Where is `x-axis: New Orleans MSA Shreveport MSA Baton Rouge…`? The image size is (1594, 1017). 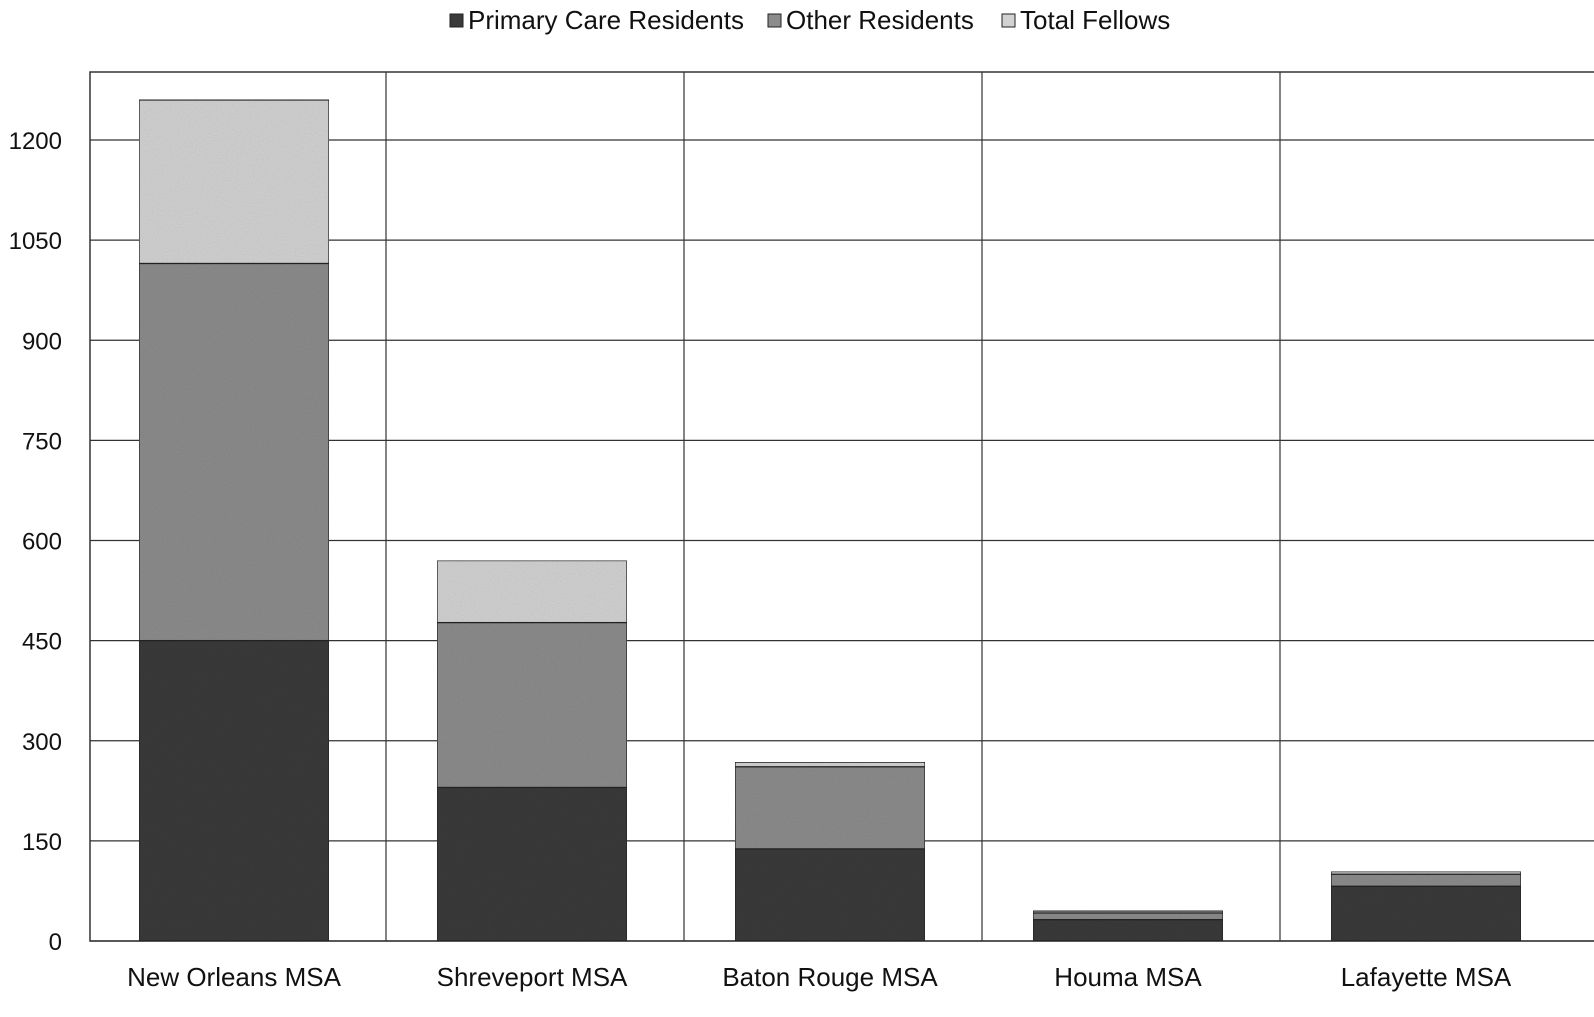
x-axis: New Orleans MSA Shreveport MSA Baton Rouge… is located at coordinates (819, 977).